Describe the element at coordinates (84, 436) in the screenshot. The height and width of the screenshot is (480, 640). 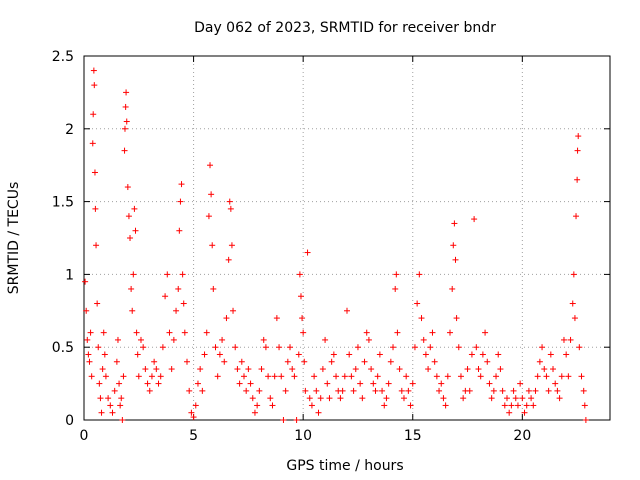
I see `x-tick-label: 0` at that location.